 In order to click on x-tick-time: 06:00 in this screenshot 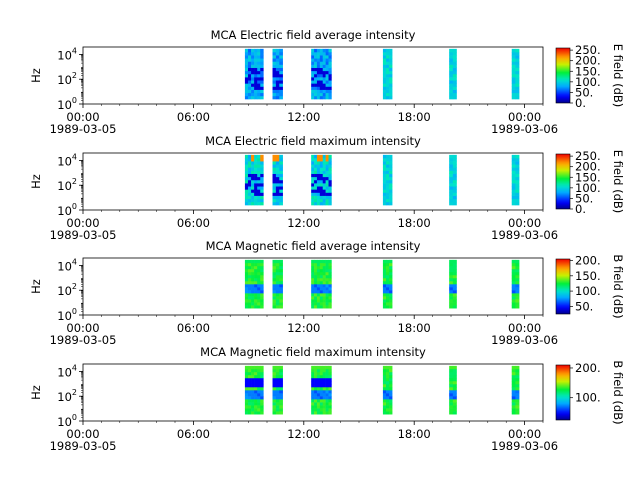, I will do `click(193, 117)`.